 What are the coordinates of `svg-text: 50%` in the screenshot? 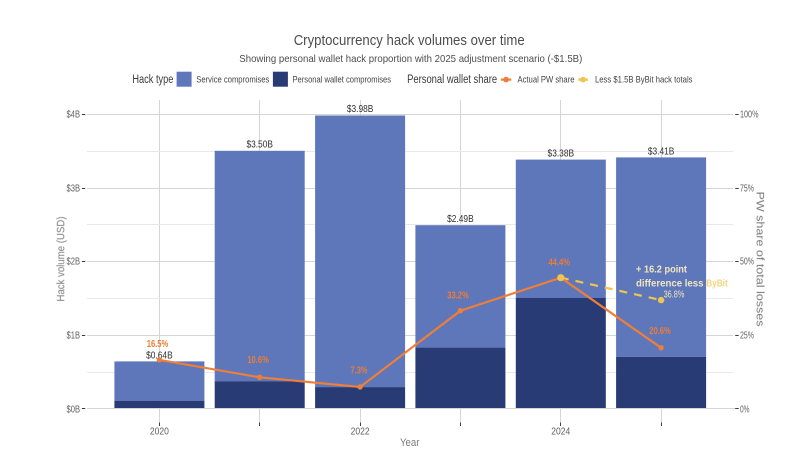 It's located at (747, 262).